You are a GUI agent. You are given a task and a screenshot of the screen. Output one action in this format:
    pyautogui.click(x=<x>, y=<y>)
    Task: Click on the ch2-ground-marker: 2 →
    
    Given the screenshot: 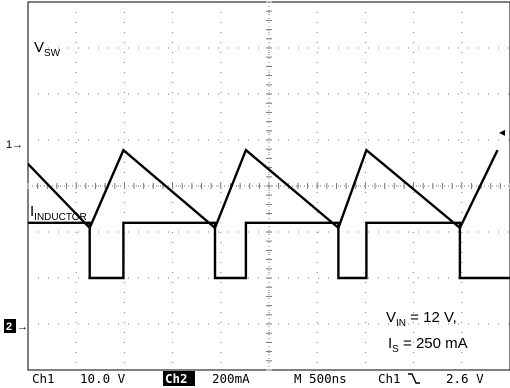 What is the action you would take?
    pyautogui.click(x=16, y=326)
    